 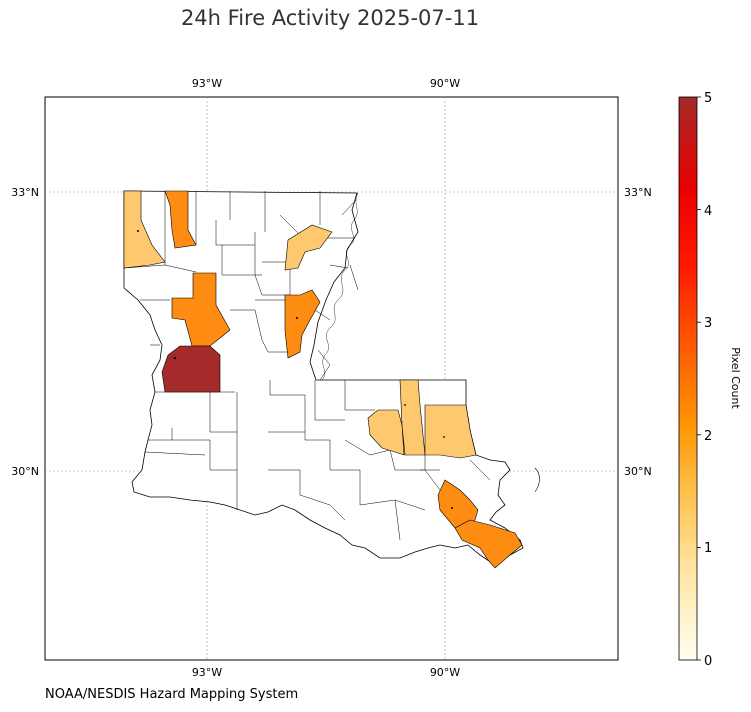 What do you see at coordinates (450, 431) in the screenshot?
I see `parish-fire-tangipahoa` at bounding box center [450, 431].